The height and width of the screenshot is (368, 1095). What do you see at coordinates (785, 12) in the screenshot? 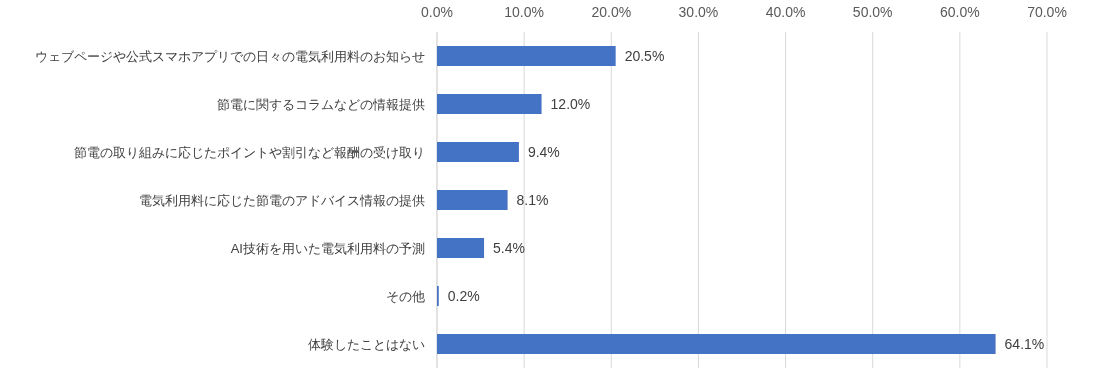
I see `x-tick-label: 40.0%` at bounding box center [785, 12].